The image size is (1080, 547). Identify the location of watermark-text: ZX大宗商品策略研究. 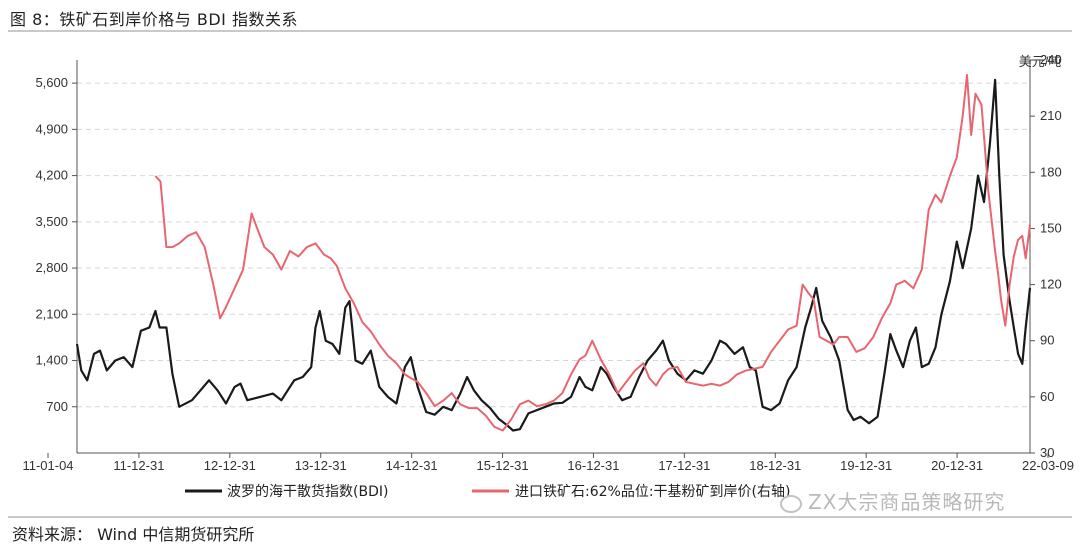
(907, 502).